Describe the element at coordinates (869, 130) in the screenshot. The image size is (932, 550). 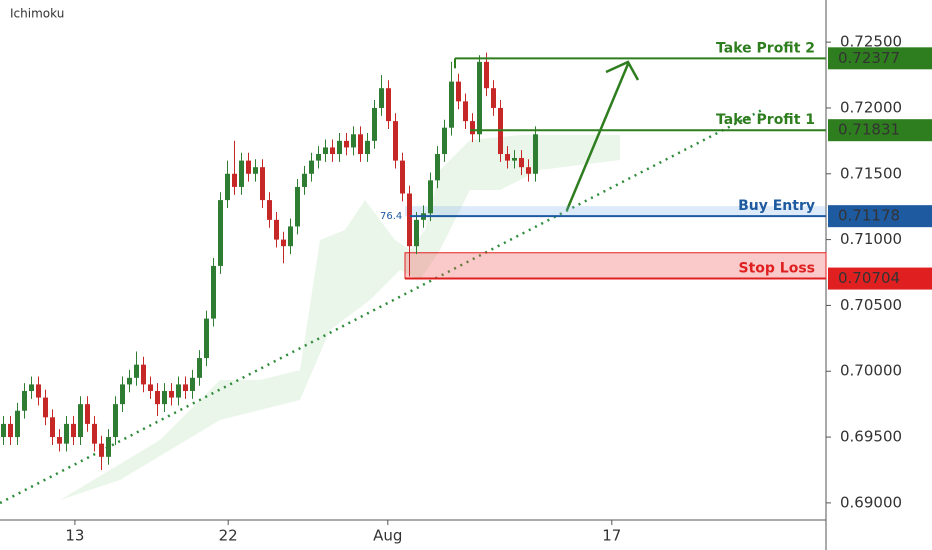
I see `price-tag-label: 0.71831` at that location.